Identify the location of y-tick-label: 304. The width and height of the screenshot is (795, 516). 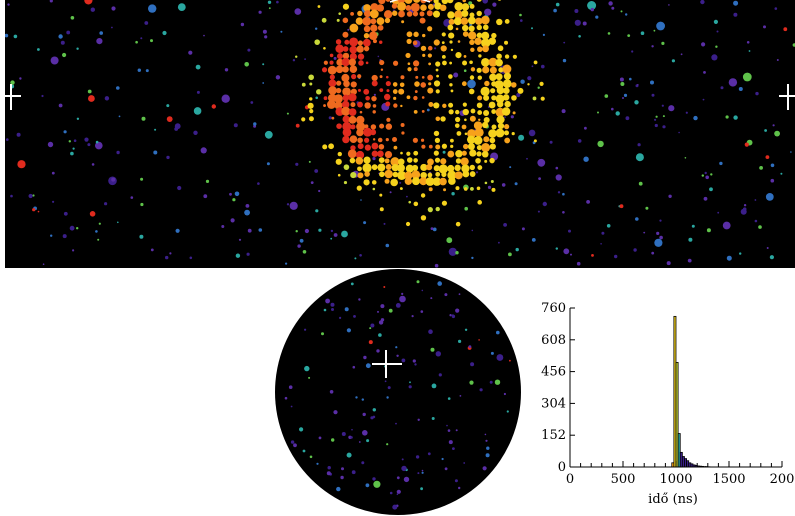
(553, 403).